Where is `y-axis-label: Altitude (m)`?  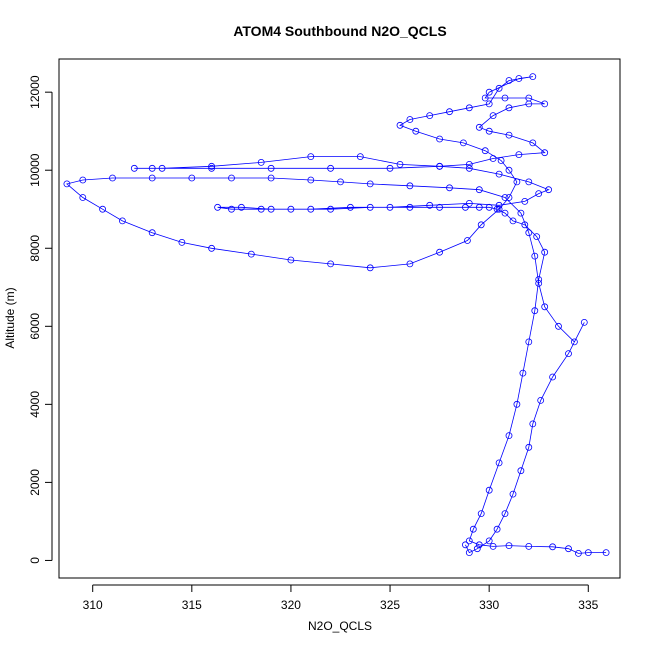 y-axis-label: Altitude (m) is located at coordinates (10, 317).